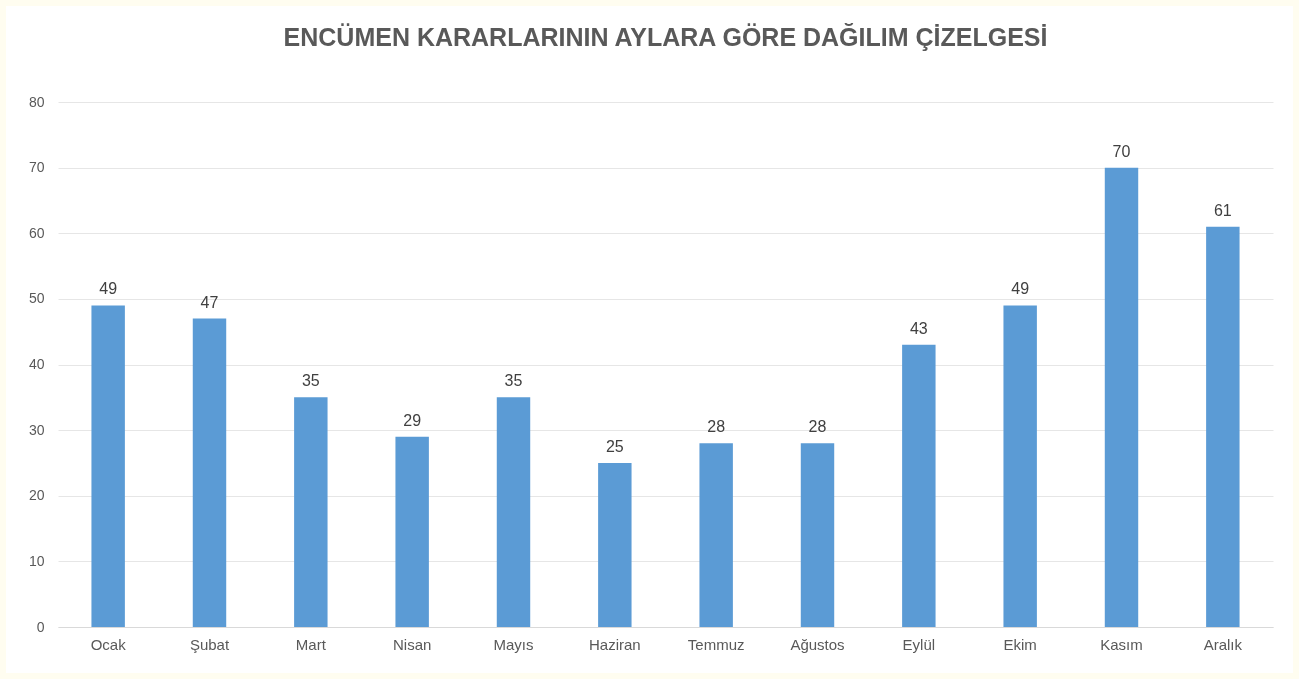 The height and width of the screenshot is (679, 1299). Describe the element at coordinates (665, 37) in the screenshot. I see `chart-title: ENCÜMEN KARARLARININ AYLARA GÖRE DAĞILIM ÇİZELGESİ` at that location.